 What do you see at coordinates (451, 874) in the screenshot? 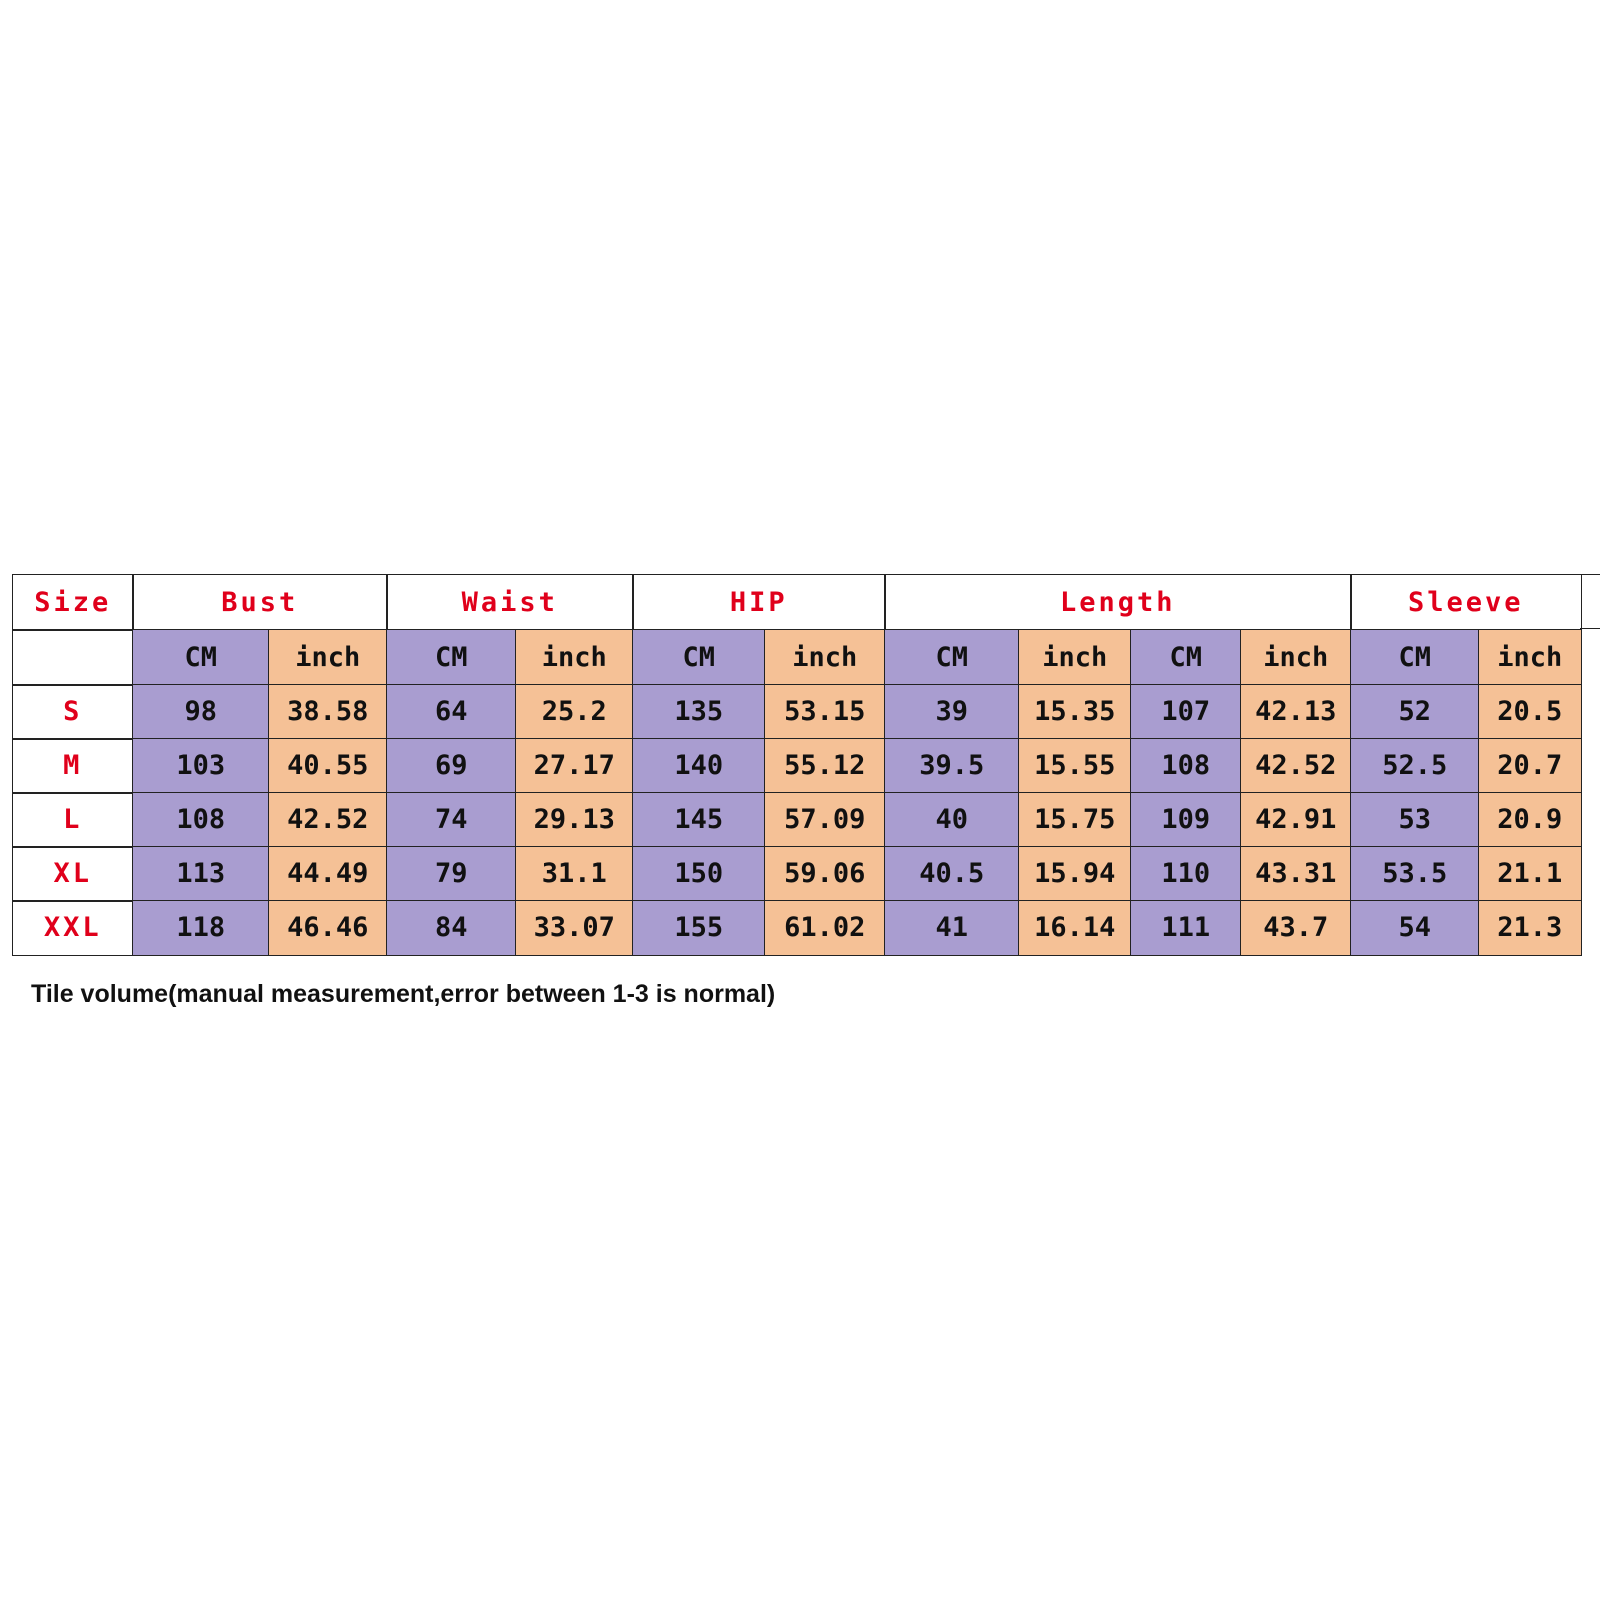
I see `value-cell: 79` at bounding box center [451, 874].